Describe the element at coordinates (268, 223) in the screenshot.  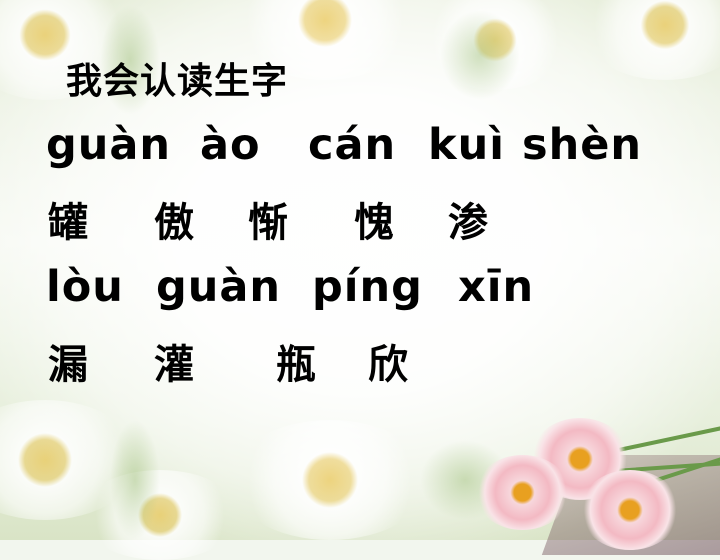
I see `hanzi-can: 惭` at that location.